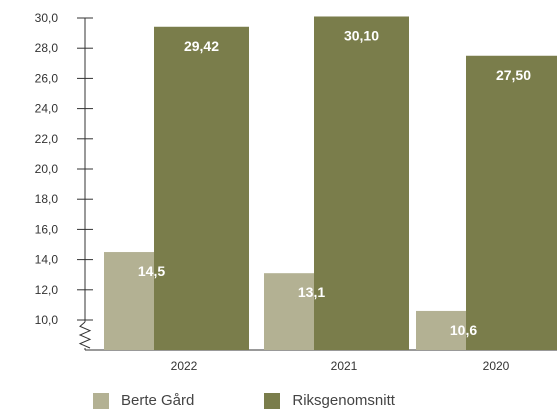 This screenshot has height=409, width=557. What do you see at coordinates (47, 109) in the screenshot?
I see `y-tick-label: 24,0` at bounding box center [47, 109].